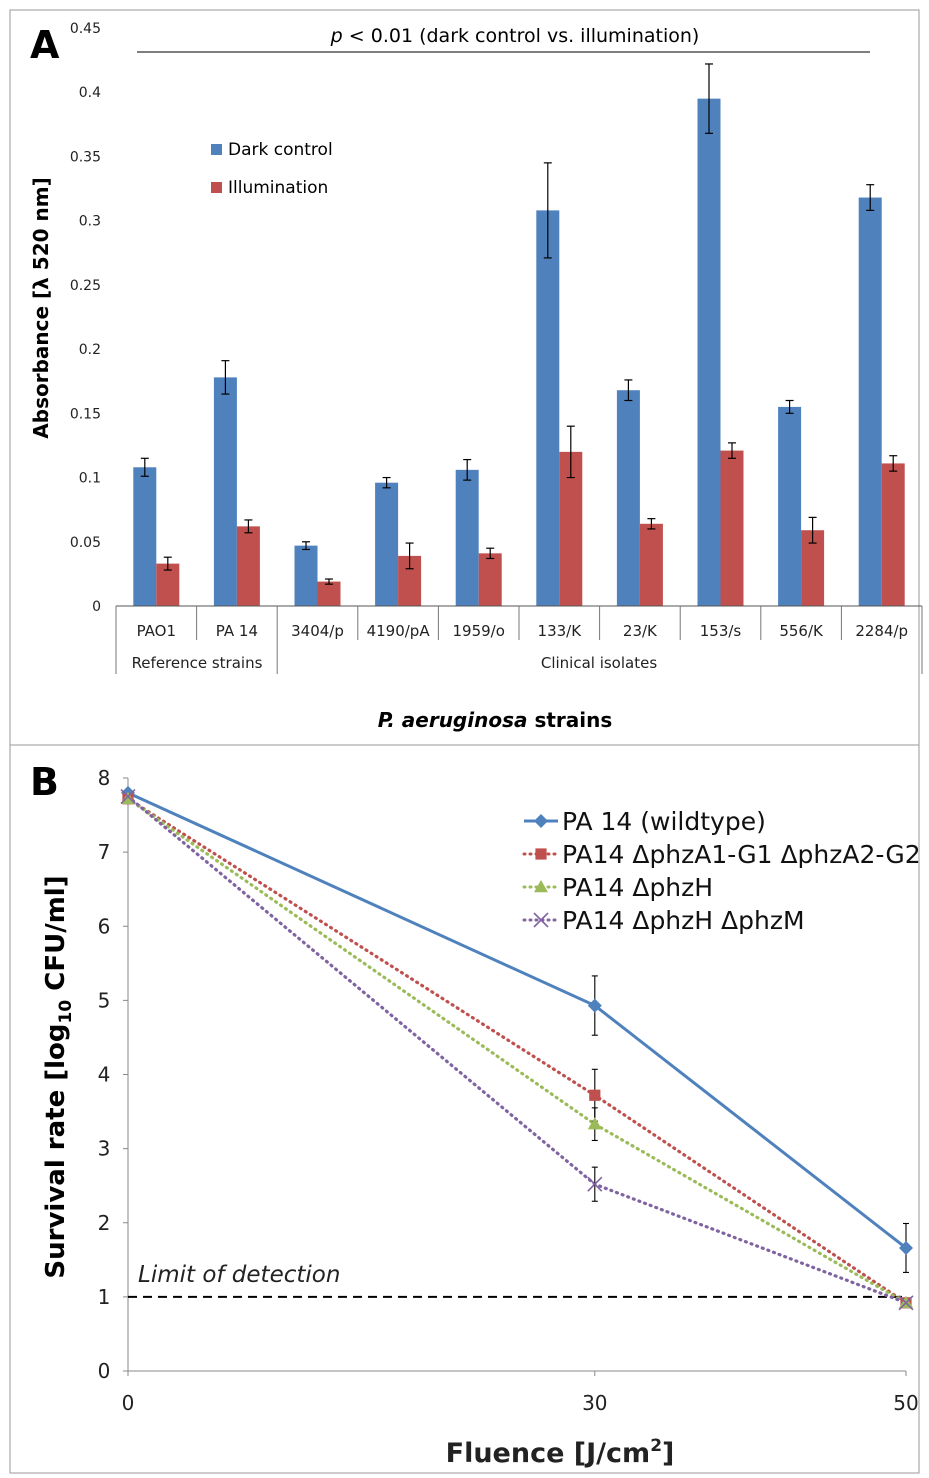  Describe the element at coordinates (637, 887) in the screenshot. I see `legend-label-pa14-phzh: PA14 ΔphzH` at that location.